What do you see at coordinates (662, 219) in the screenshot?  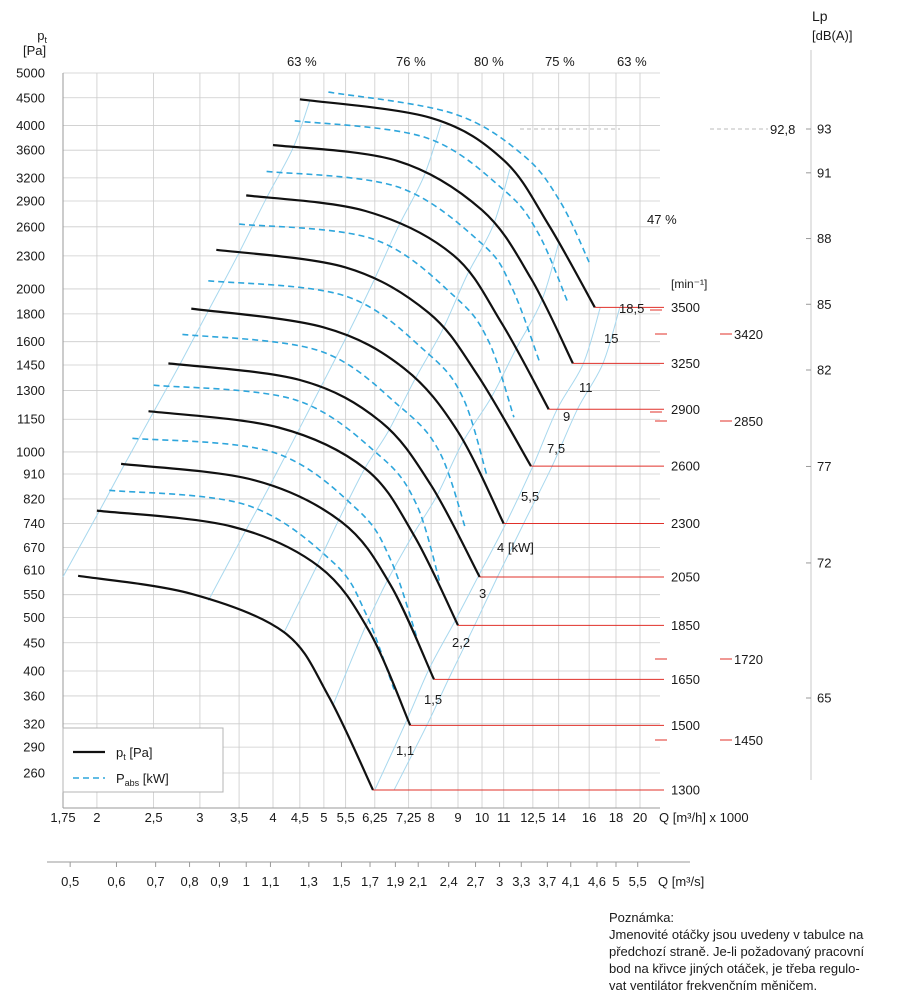 I see `efficiency-label: 47 %` at bounding box center [662, 219].